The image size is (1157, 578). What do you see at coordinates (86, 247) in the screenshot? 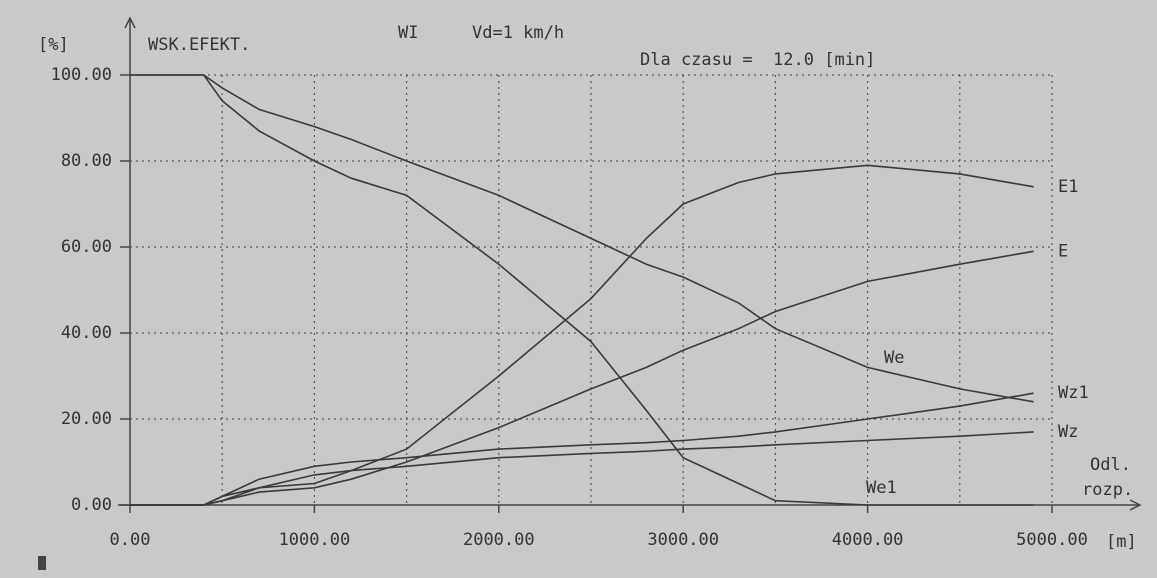
I see `y-tick-label: 60.00` at bounding box center [86, 247].